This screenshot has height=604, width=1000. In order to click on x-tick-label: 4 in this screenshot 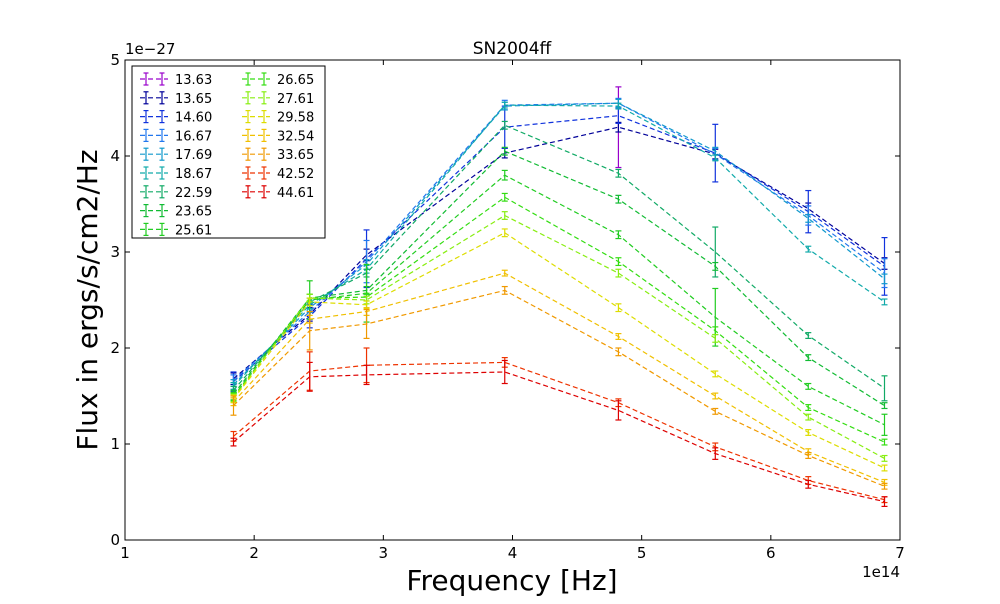, I will do `click(513, 553)`.